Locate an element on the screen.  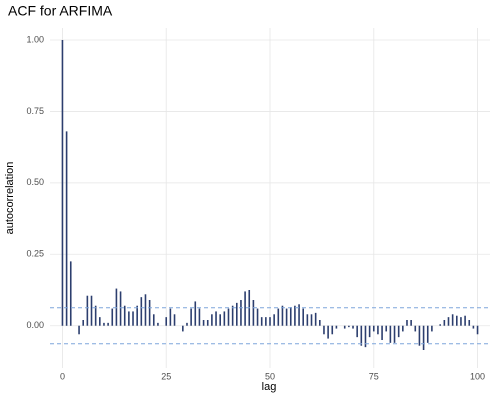
x-axis-label: lag is located at coordinates (269, 387).